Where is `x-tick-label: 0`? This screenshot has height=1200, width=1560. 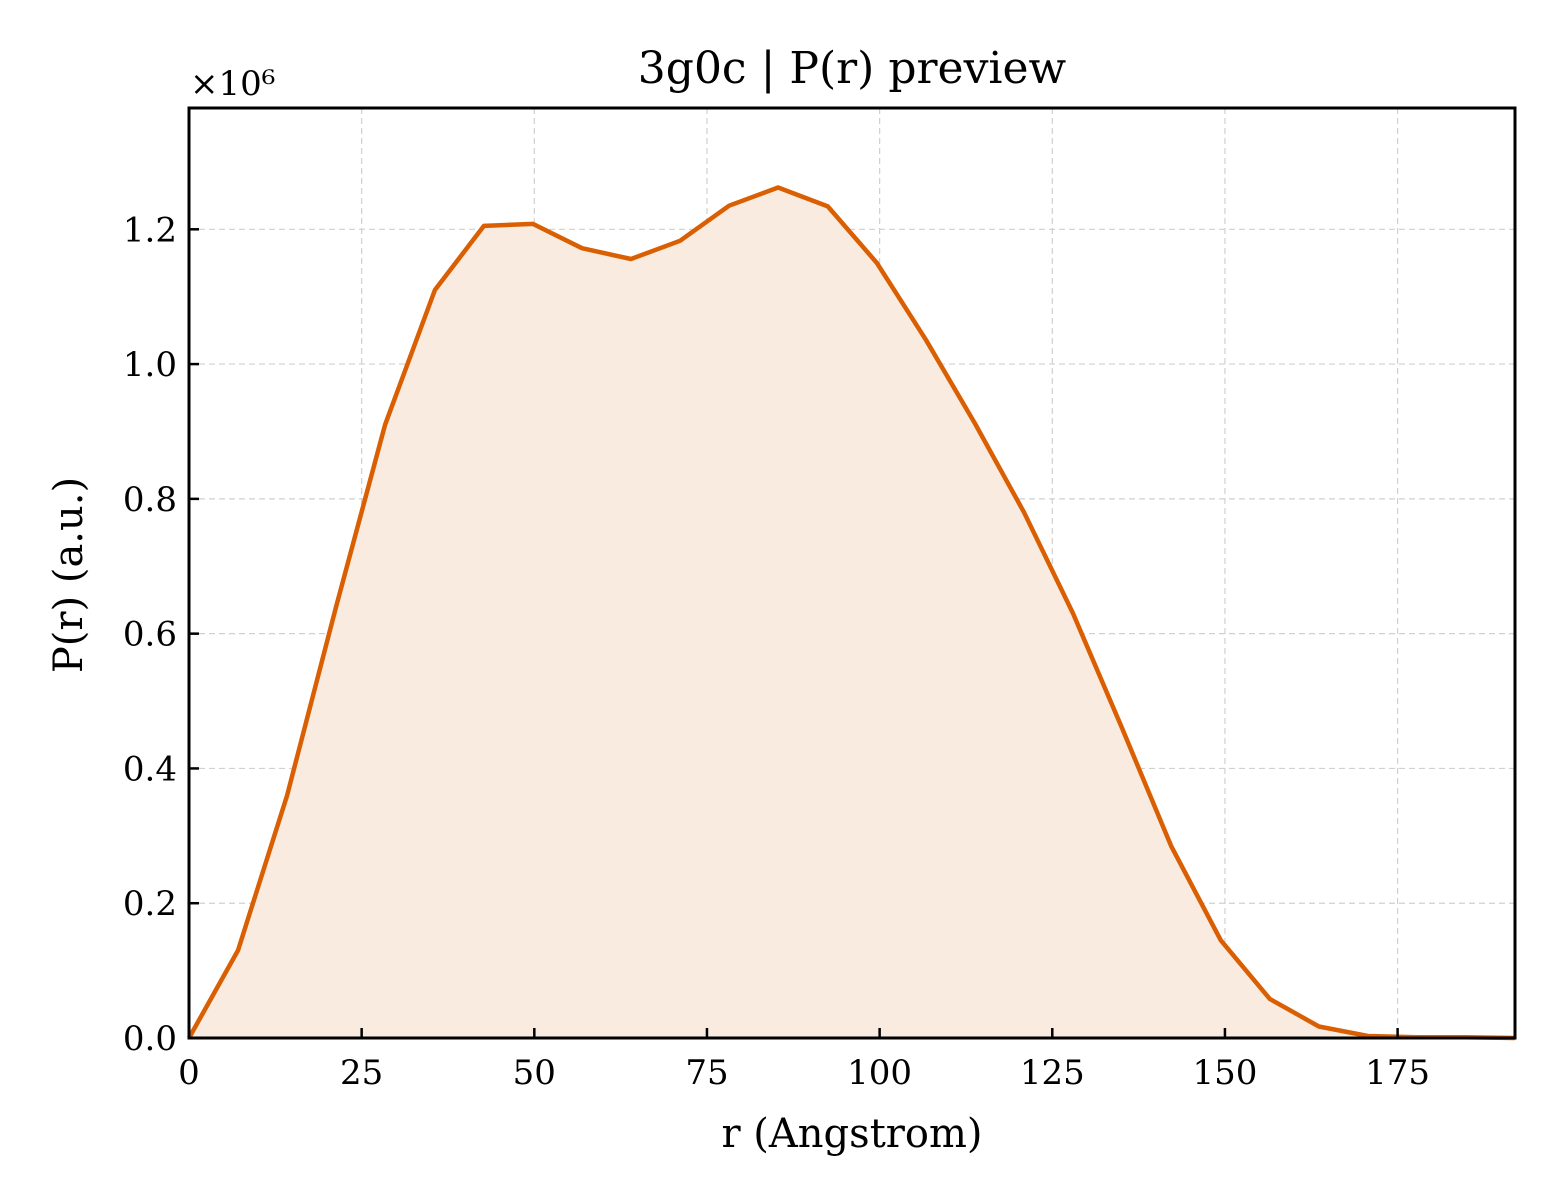
x-tick-label: 0 is located at coordinates (189, 1073).